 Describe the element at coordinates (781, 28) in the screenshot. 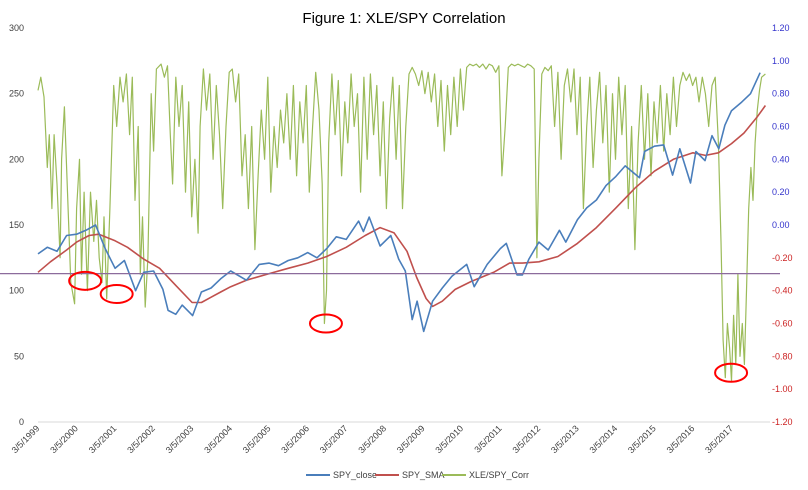

I see `right-tick-label: 1.20` at that location.